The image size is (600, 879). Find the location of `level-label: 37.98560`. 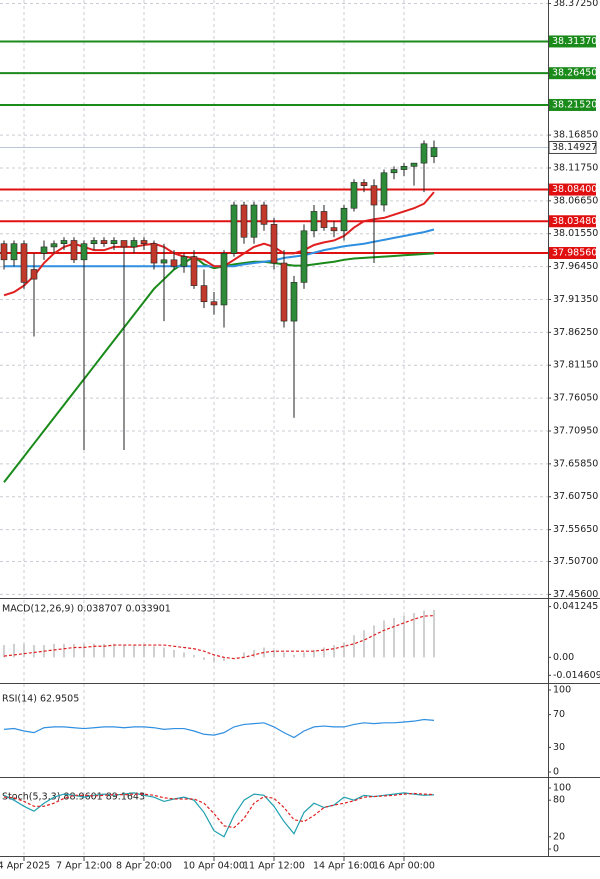

level-label: 37.98560 is located at coordinates (574, 252).